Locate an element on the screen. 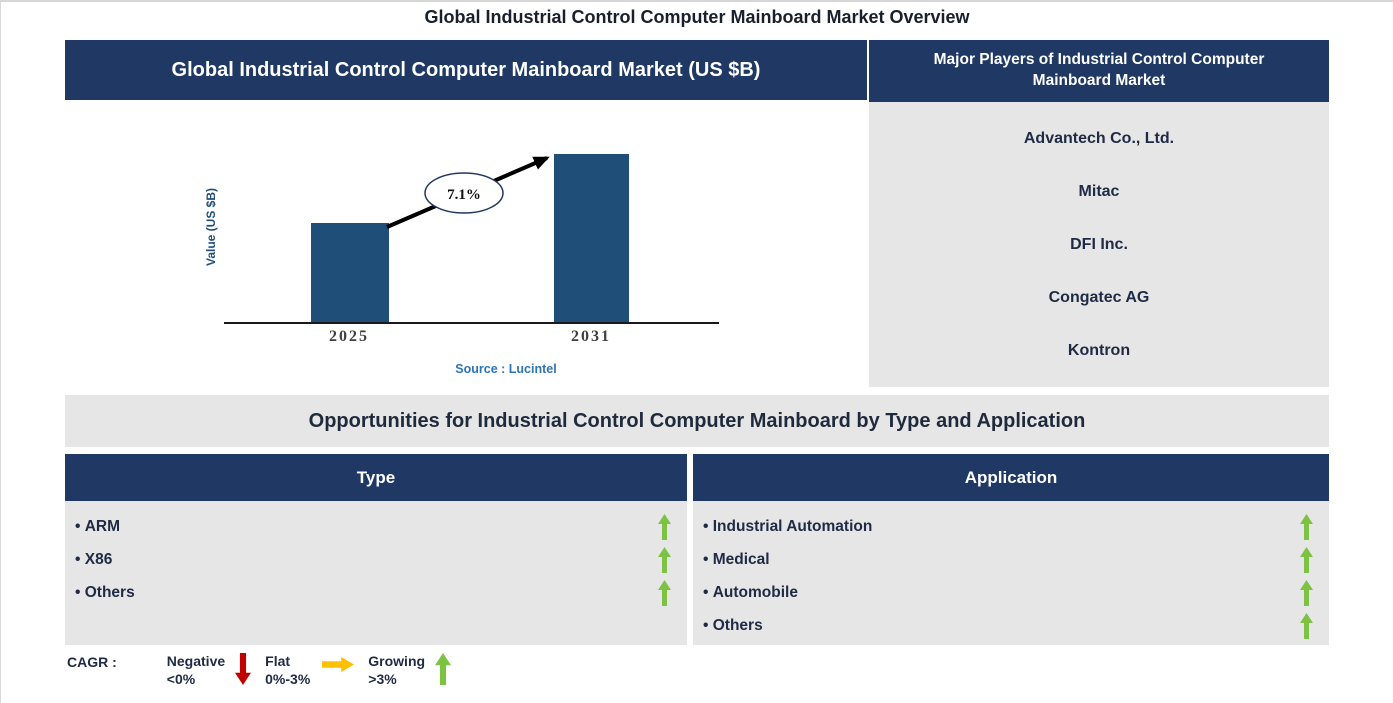 Image resolution: width=1393 pixels, height=703 pixels. row-label: Automobile is located at coordinates (750, 593).